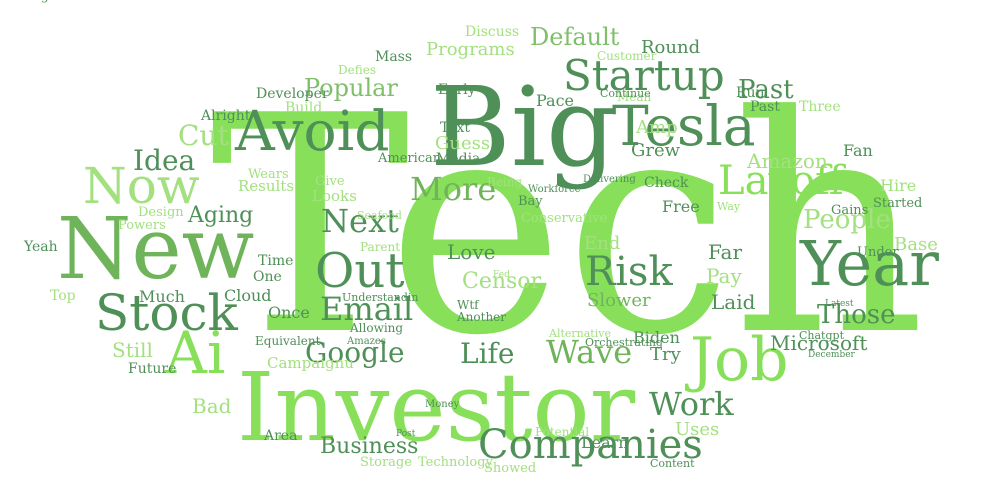 This screenshot has width=997, height=501. I want to click on cloud-word: Wave, so click(589, 352).